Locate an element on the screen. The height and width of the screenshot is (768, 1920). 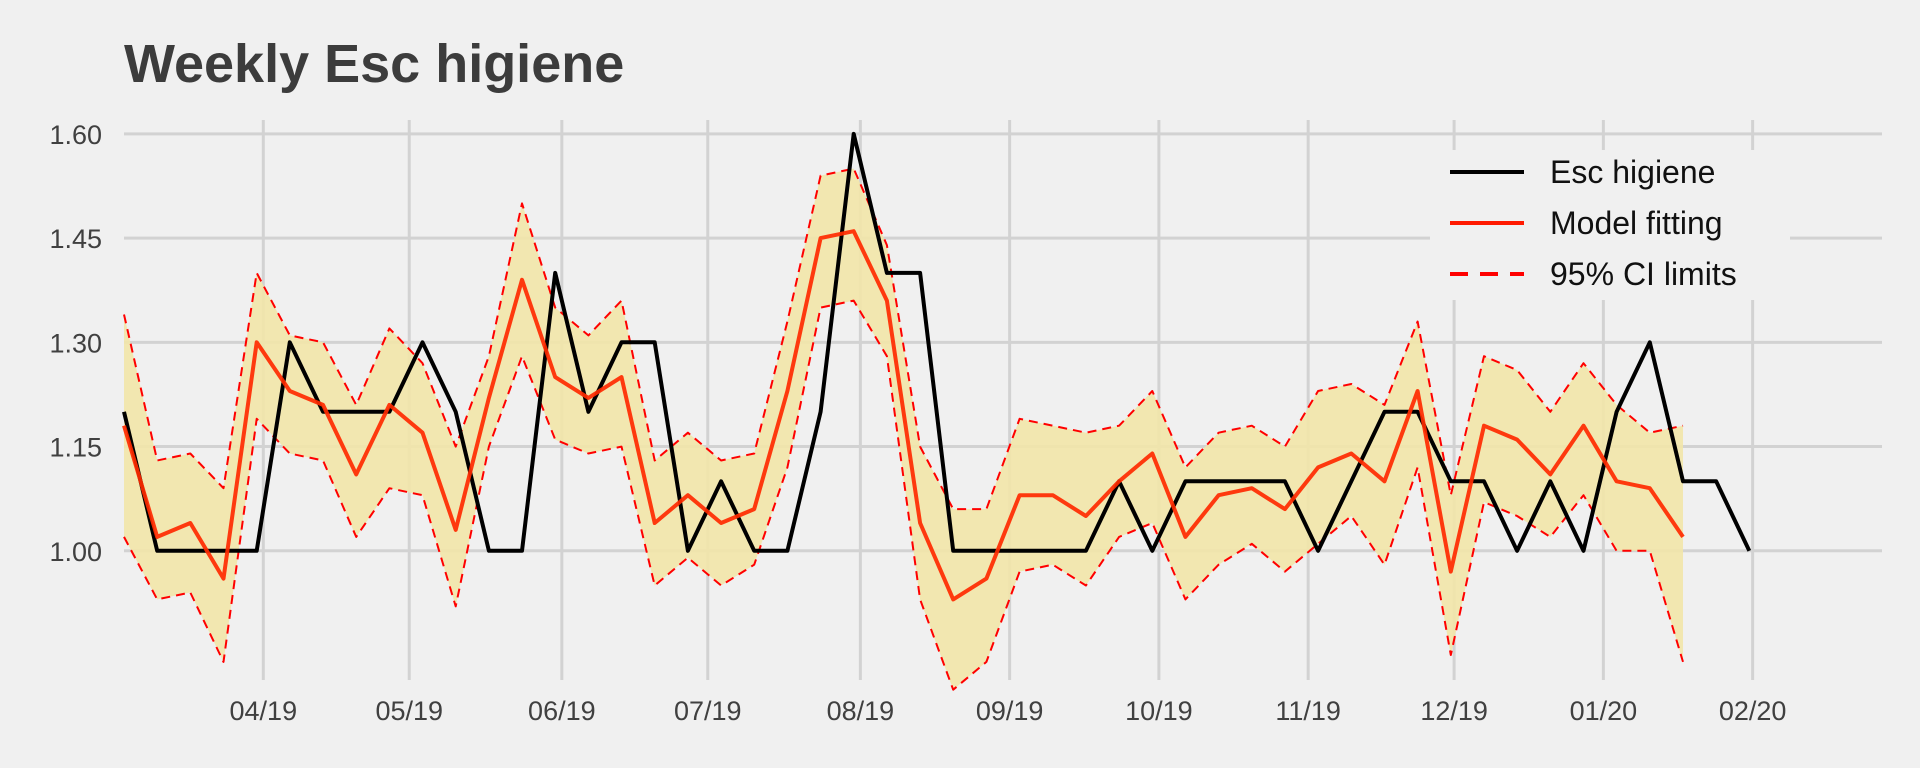
legend-label-ci: 95% CI limits is located at coordinates (1643, 274).